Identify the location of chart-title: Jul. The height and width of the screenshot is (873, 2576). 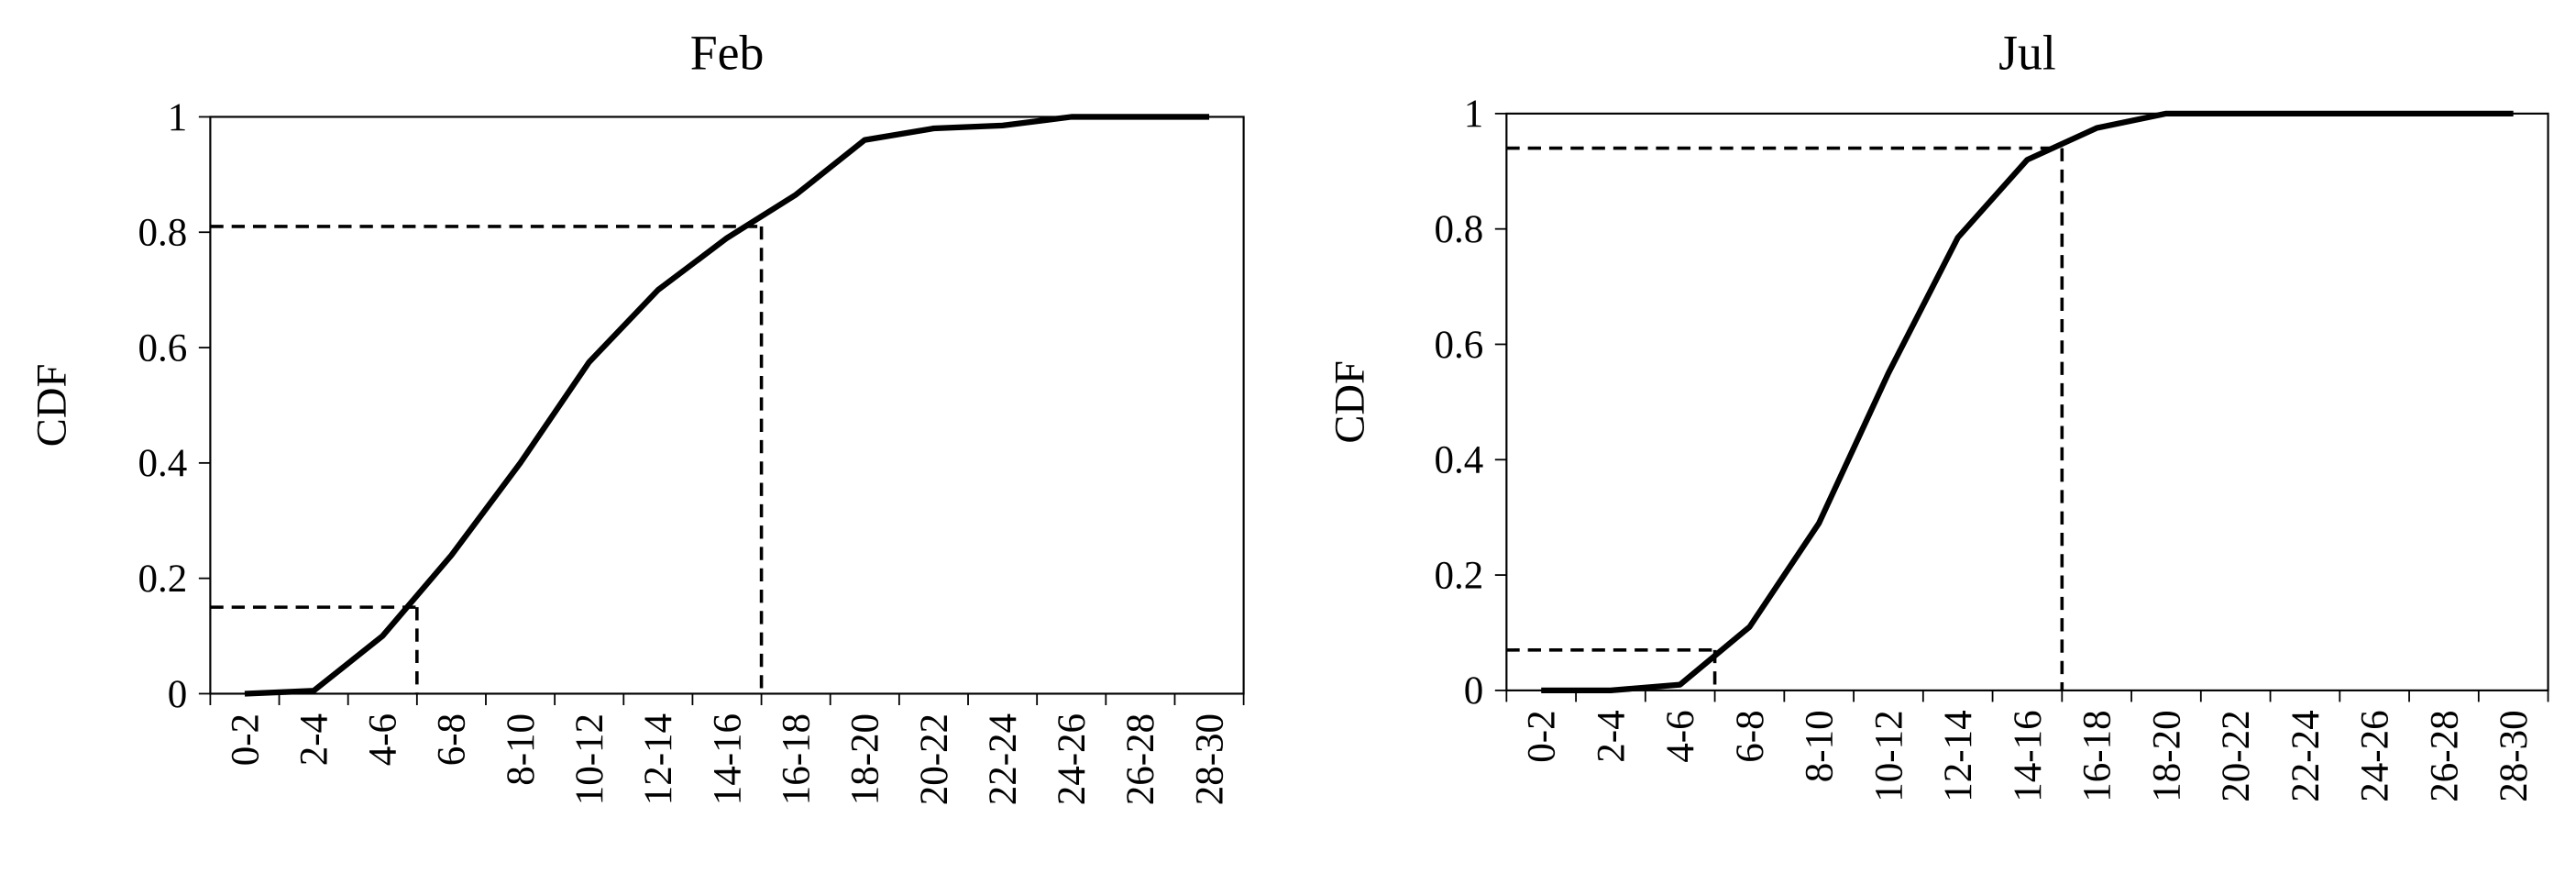
(2027, 52).